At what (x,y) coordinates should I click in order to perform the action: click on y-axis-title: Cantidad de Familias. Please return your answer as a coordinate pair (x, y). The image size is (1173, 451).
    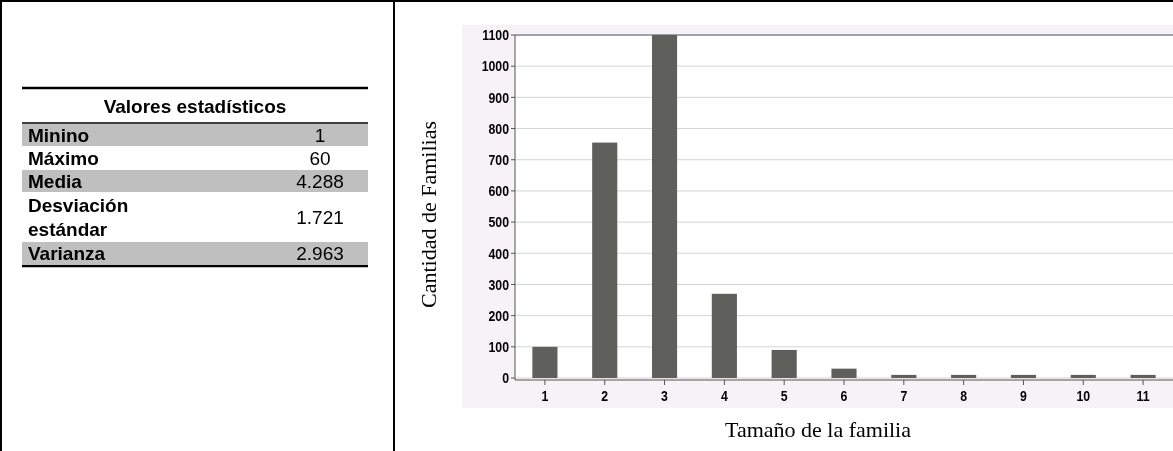
    Looking at the image, I should click on (428, 214).